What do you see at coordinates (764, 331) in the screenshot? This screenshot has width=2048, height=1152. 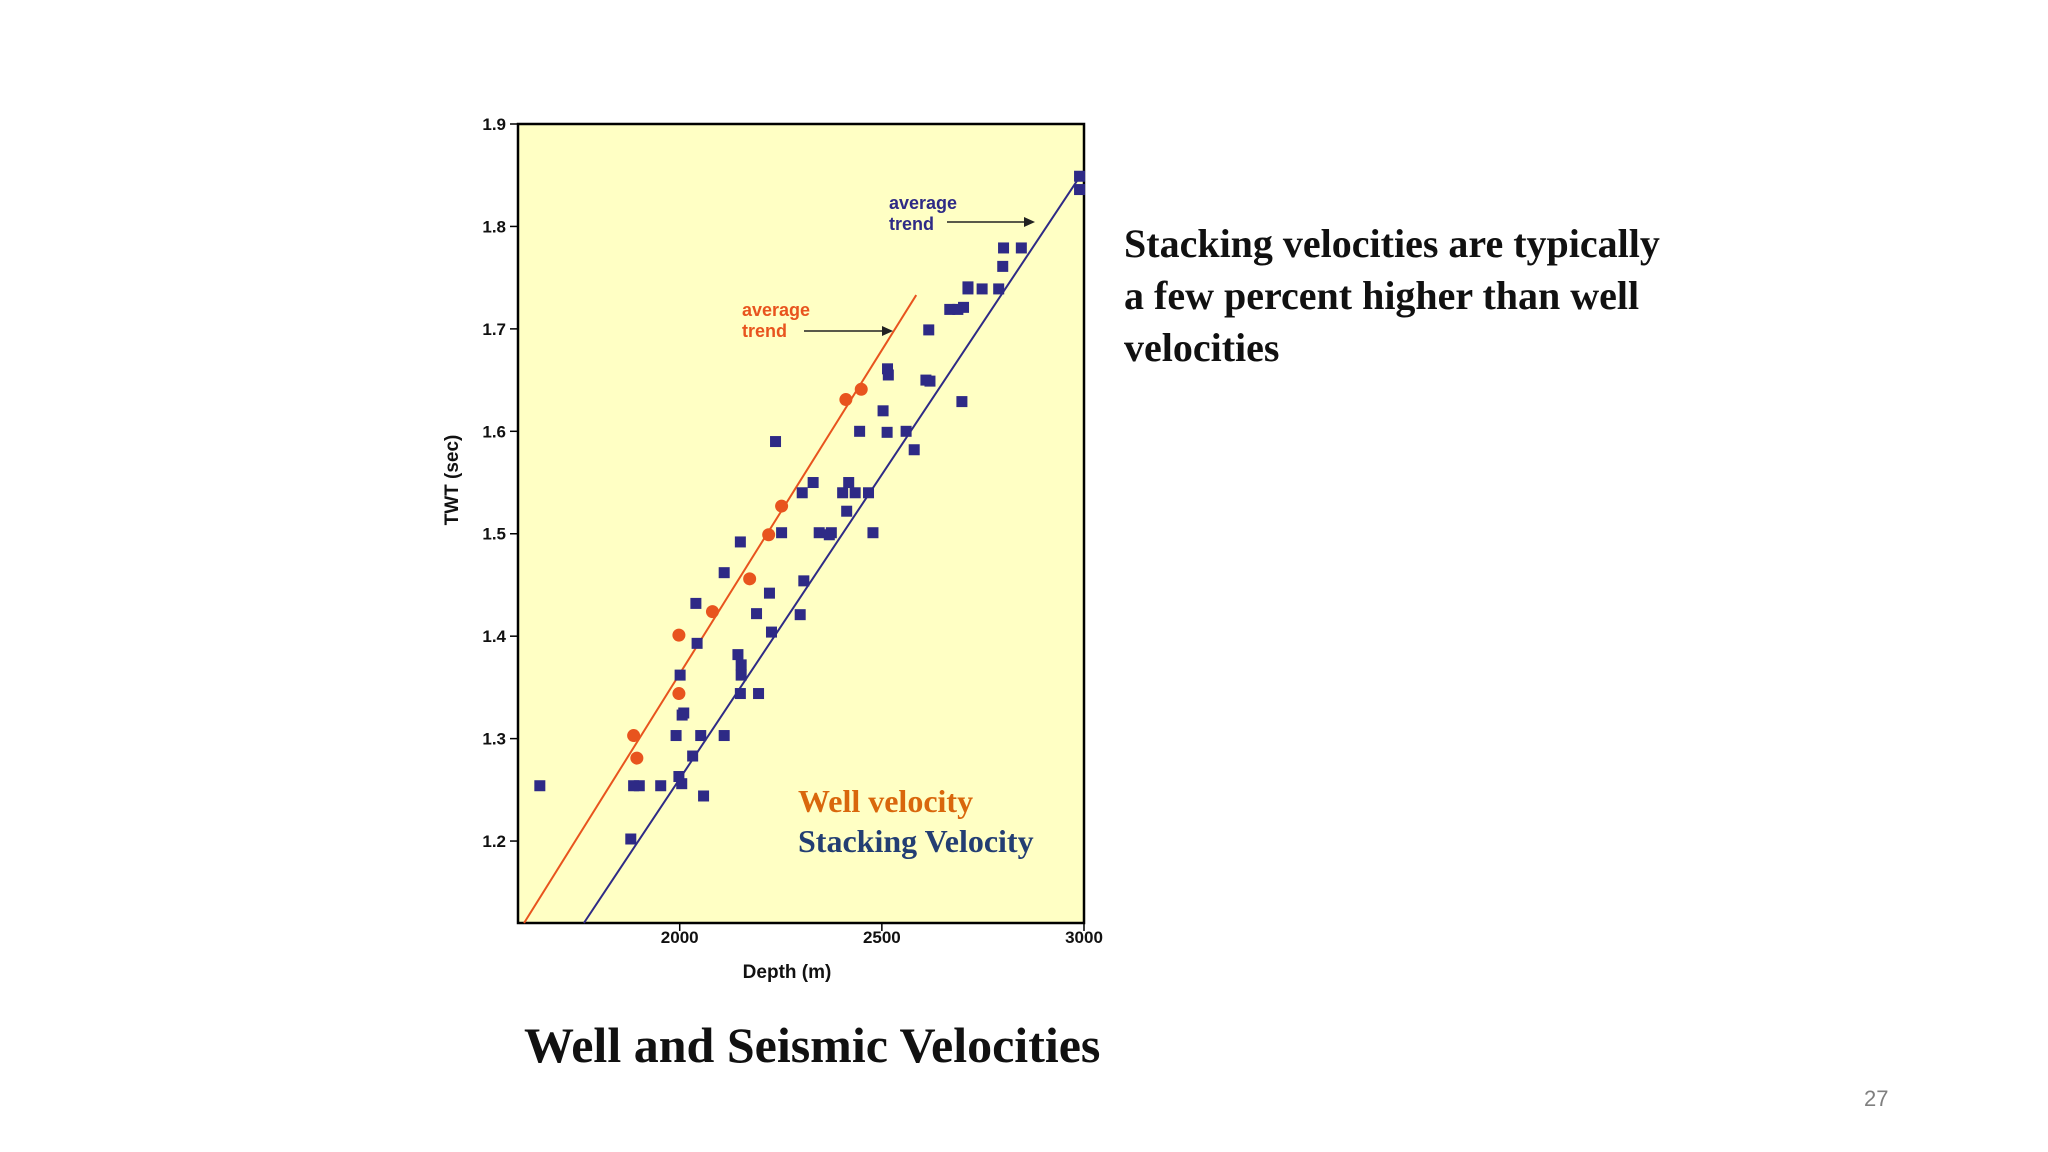 I see `well-trend-annotation-line2: trend` at bounding box center [764, 331].